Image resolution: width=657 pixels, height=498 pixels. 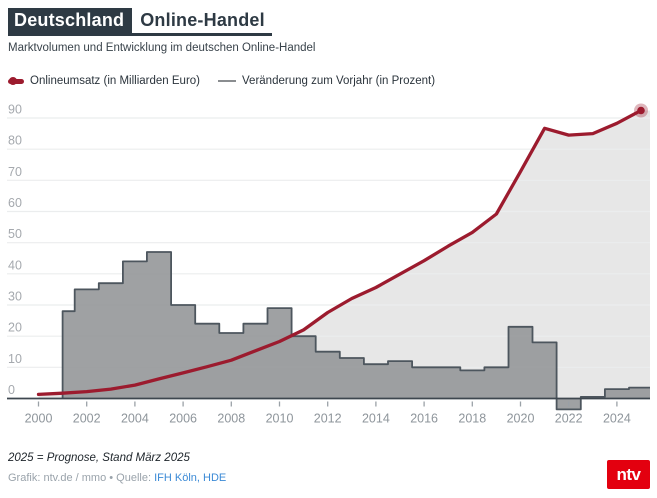 What do you see at coordinates (339, 81) in the screenshot?
I see `legend-label-change: Veränderung zum Vorjahr (in Prozent)` at bounding box center [339, 81].